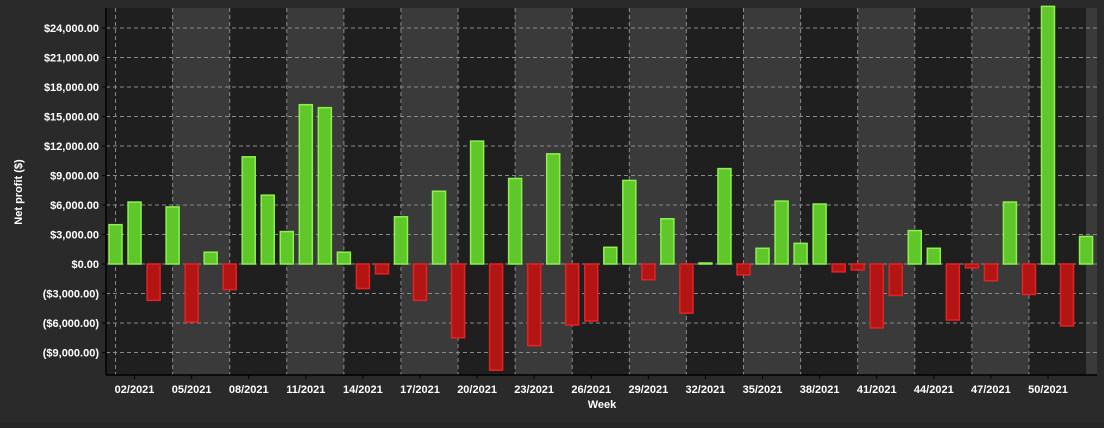  What do you see at coordinates (496, 317) in the screenshot?
I see `bar-week-21-2021` at bounding box center [496, 317].